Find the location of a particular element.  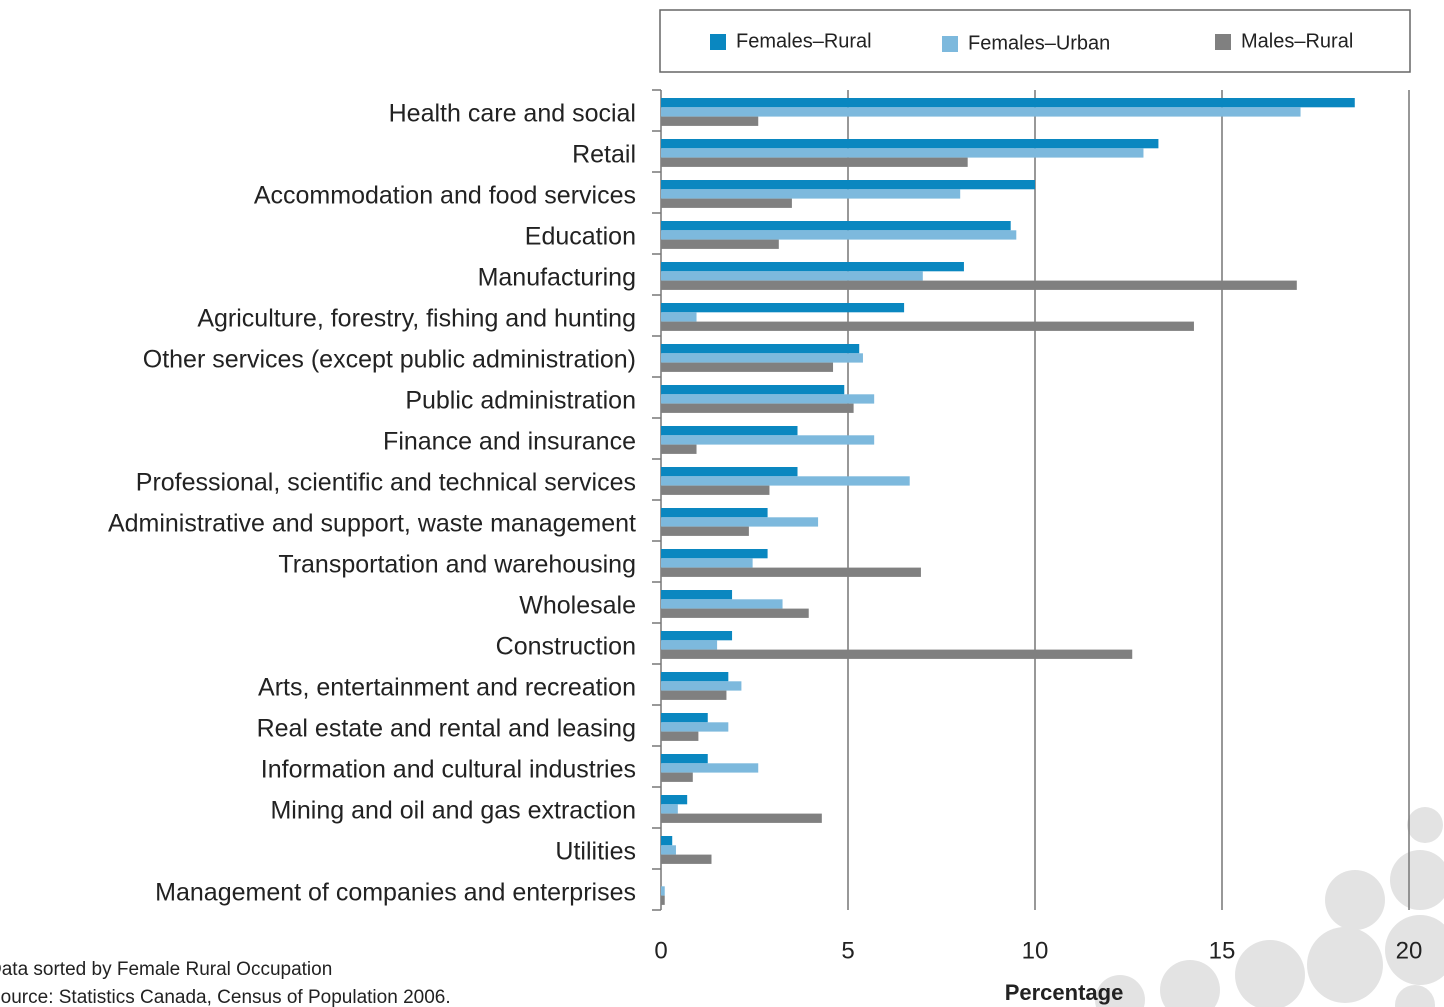

category-label: Information and cultural industries is located at coordinates (448, 770).